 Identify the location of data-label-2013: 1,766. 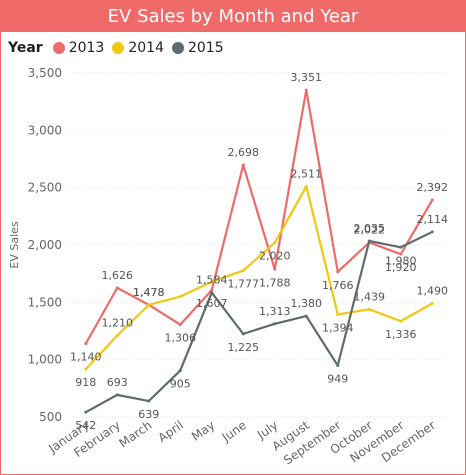
(338, 285).